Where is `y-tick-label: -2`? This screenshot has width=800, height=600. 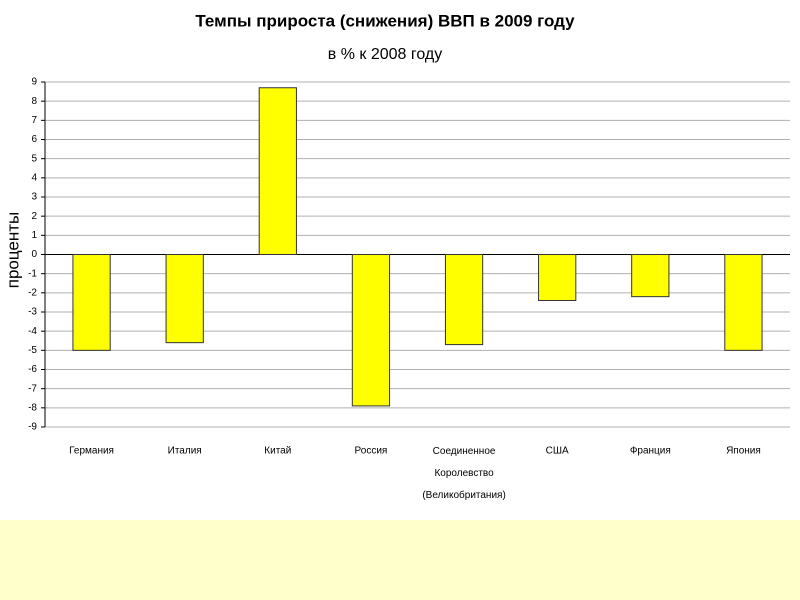
y-tick-label: -2 is located at coordinates (32, 292).